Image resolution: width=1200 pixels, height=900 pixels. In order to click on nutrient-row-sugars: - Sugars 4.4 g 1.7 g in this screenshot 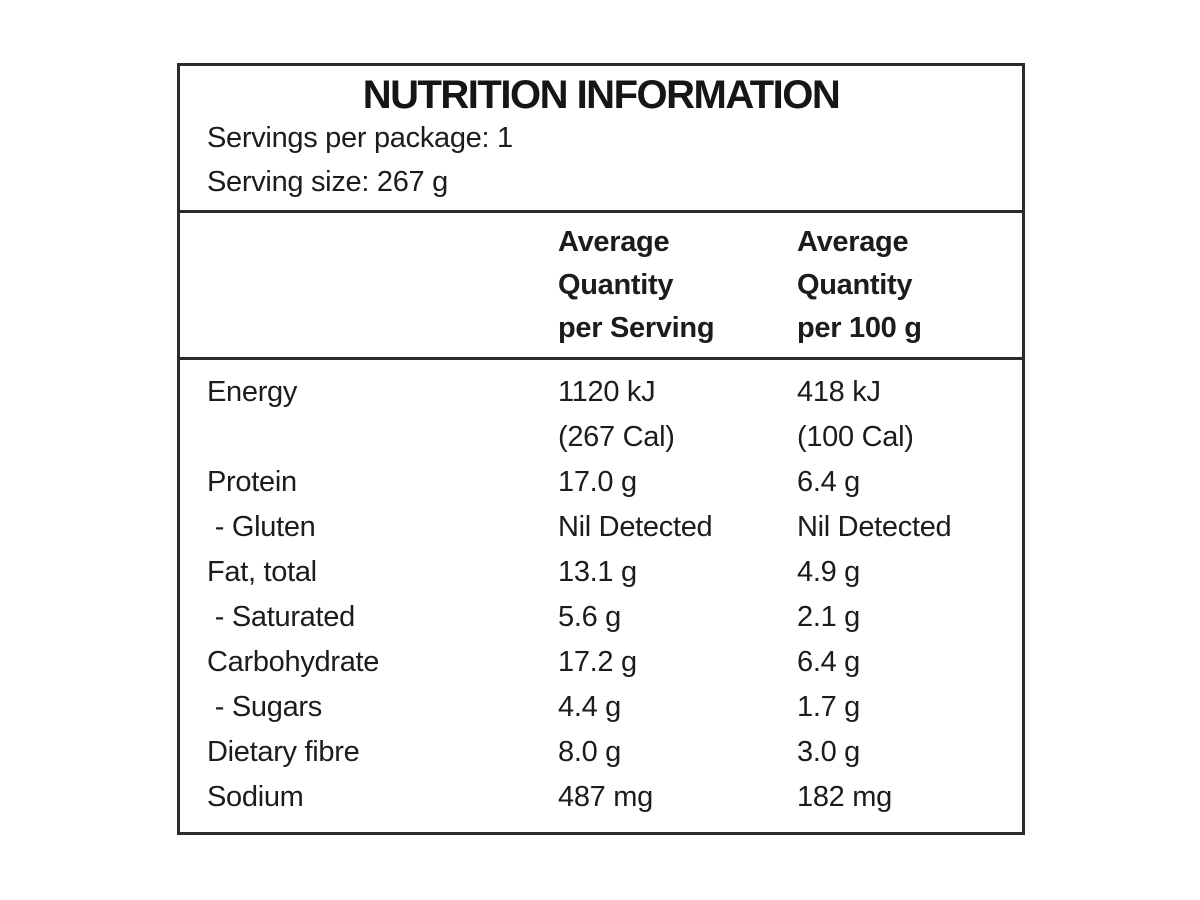, I will do `click(601, 707)`.